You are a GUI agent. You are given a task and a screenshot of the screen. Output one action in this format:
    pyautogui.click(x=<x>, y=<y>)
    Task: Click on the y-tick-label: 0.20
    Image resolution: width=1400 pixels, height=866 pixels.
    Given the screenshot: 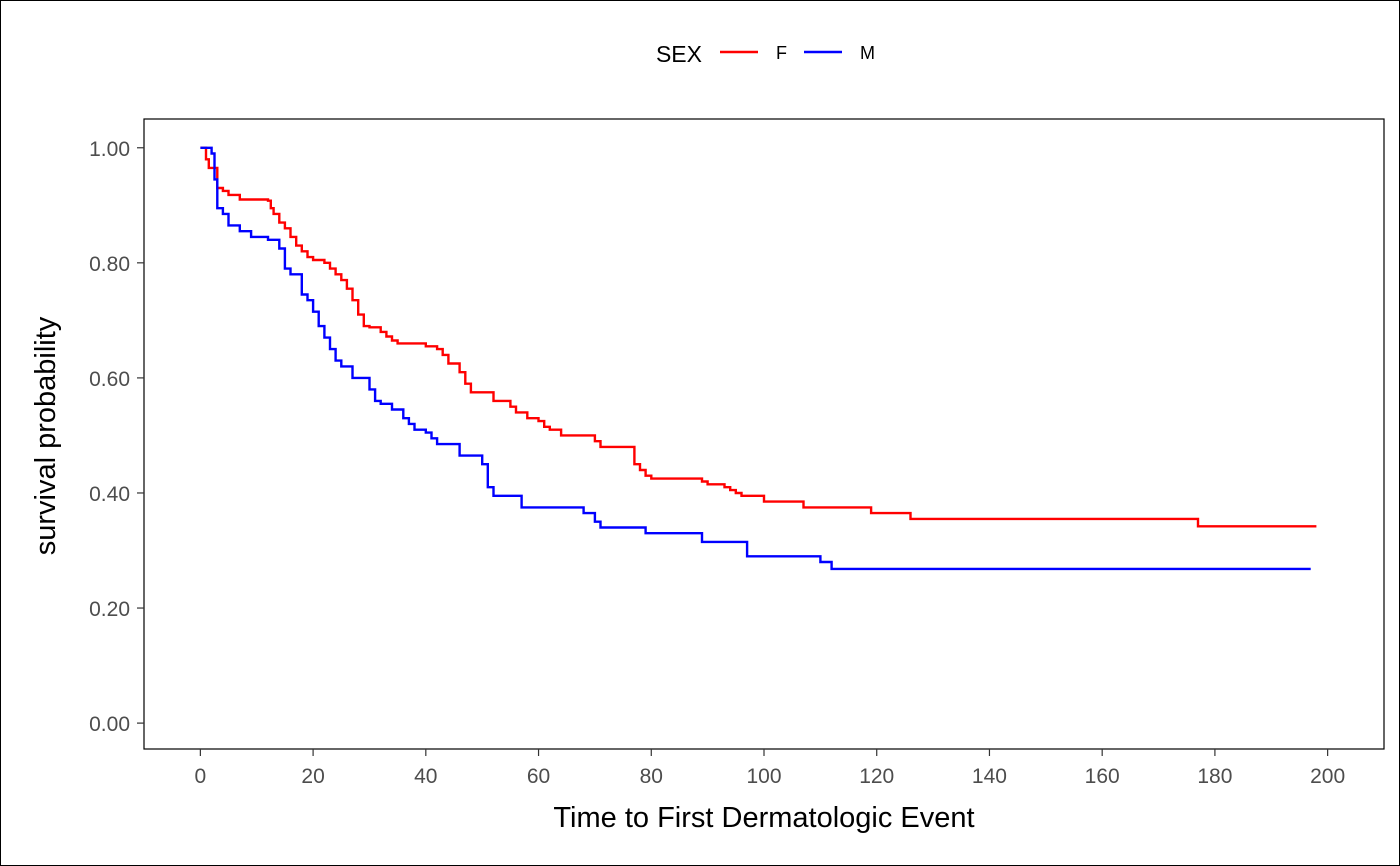 What is the action you would take?
    pyautogui.click(x=109, y=609)
    